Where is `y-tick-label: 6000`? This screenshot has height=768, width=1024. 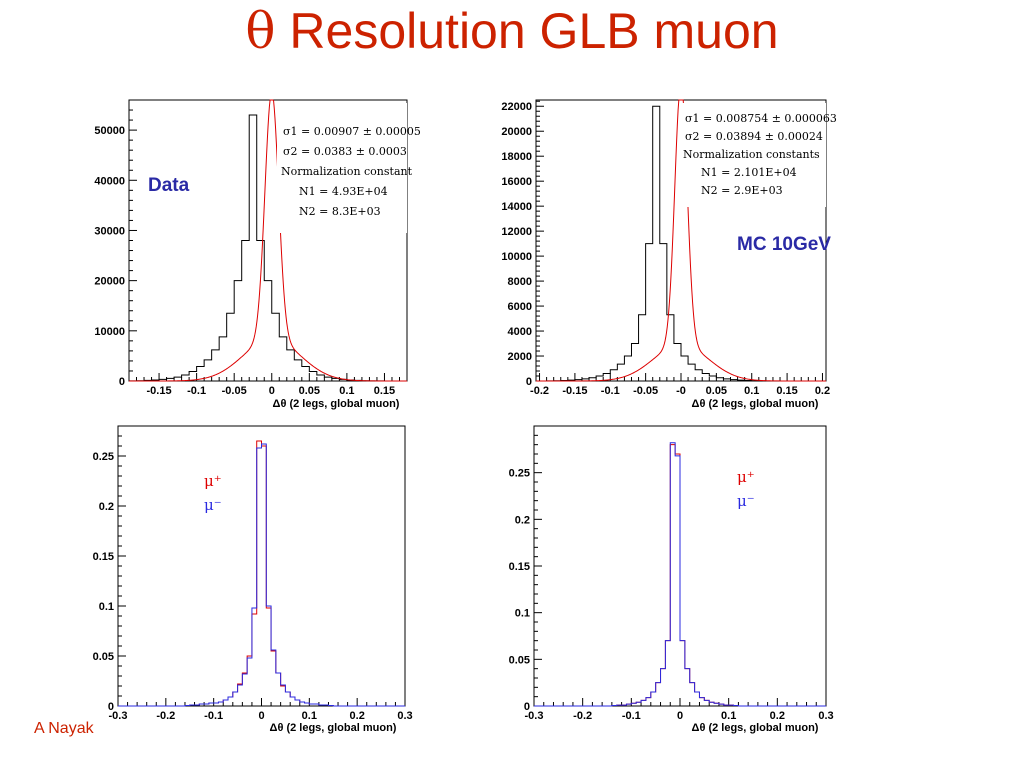
y-tick-label: 6000 is located at coordinates (520, 307).